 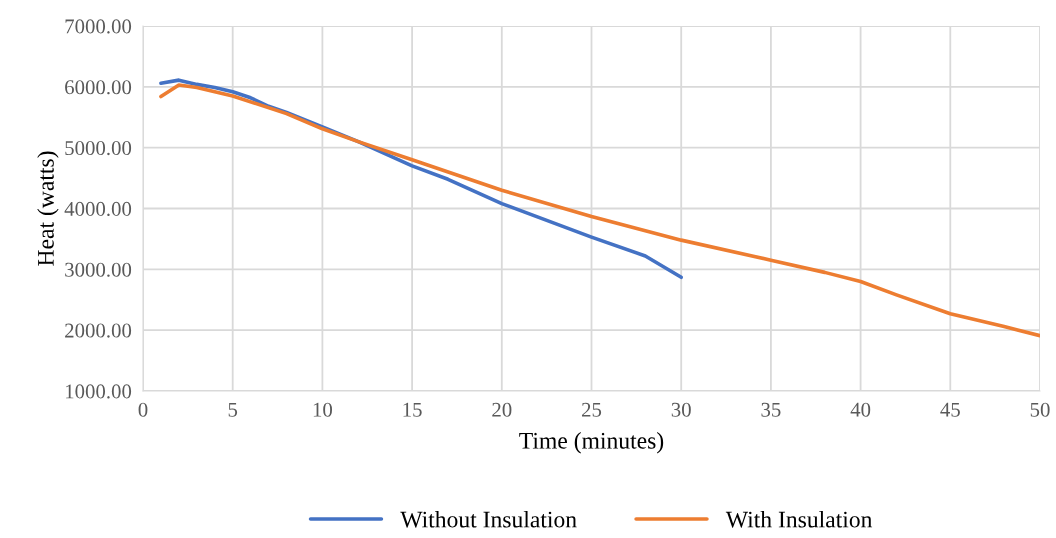 I want to click on y-tick-label: 5000.00, so click(x=98, y=148).